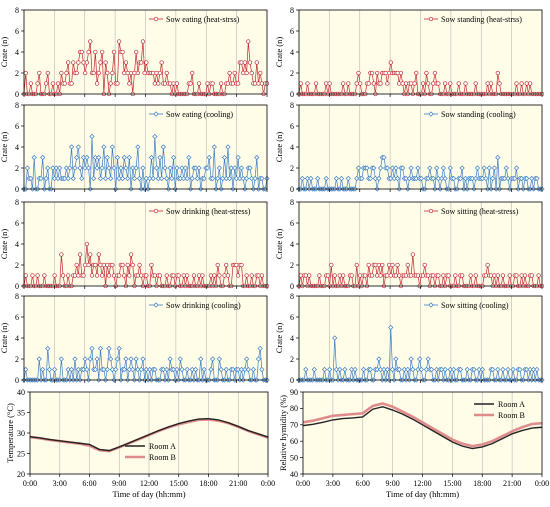 This screenshot has height=507, width=550. What do you see at coordinates (60, 483) in the screenshot?
I see `panel-p9-xtick-label: 3:00` at bounding box center [60, 483].